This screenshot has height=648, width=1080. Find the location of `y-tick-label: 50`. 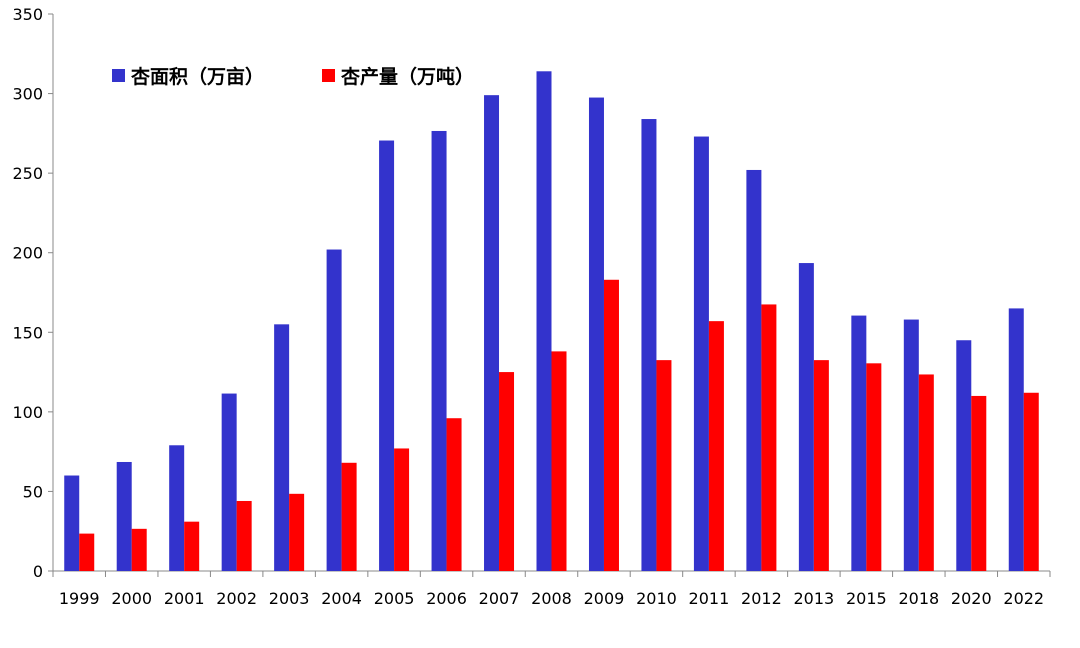

y-tick-label: 50 is located at coordinates (33, 491).